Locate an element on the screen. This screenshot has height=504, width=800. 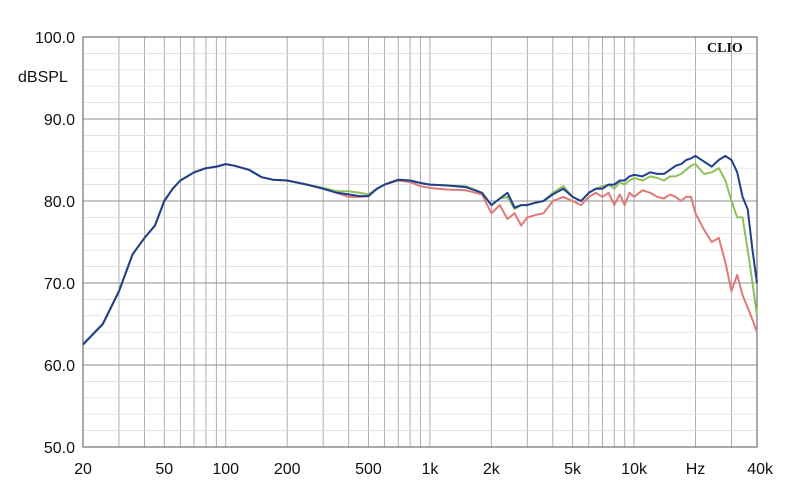
y-tick-label: 70.0 is located at coordinates (59, 284).